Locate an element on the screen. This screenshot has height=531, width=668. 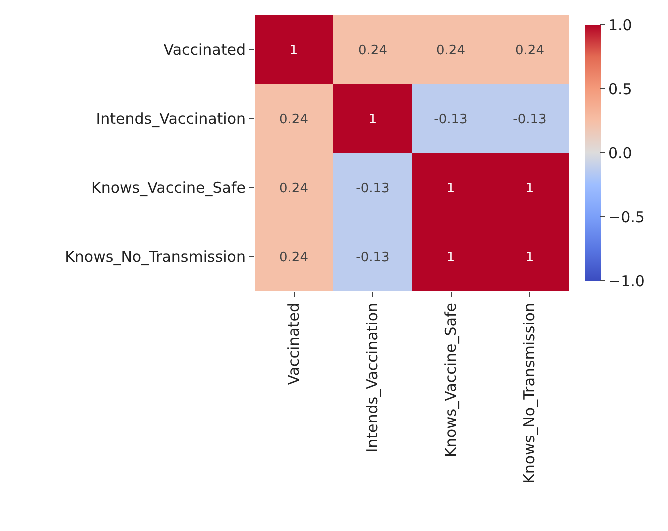
color-bar-label: −1.0 is located at coordinates (626, 281).